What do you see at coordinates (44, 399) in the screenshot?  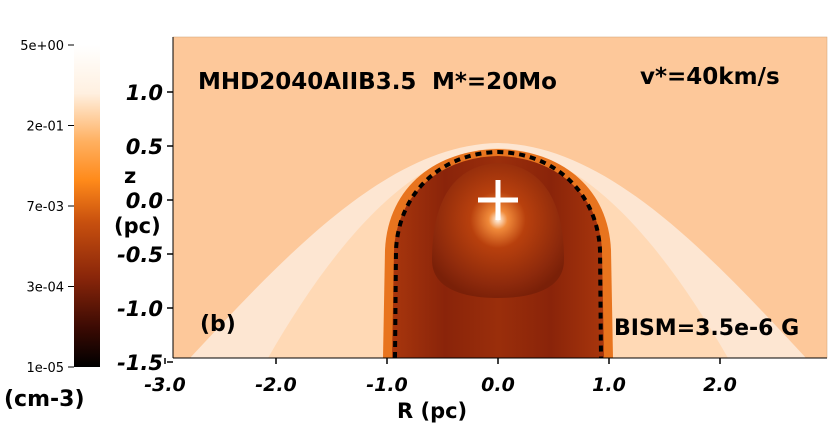 I see `colorbar-unit: (cm-3)` at bounding box center [44, 399].